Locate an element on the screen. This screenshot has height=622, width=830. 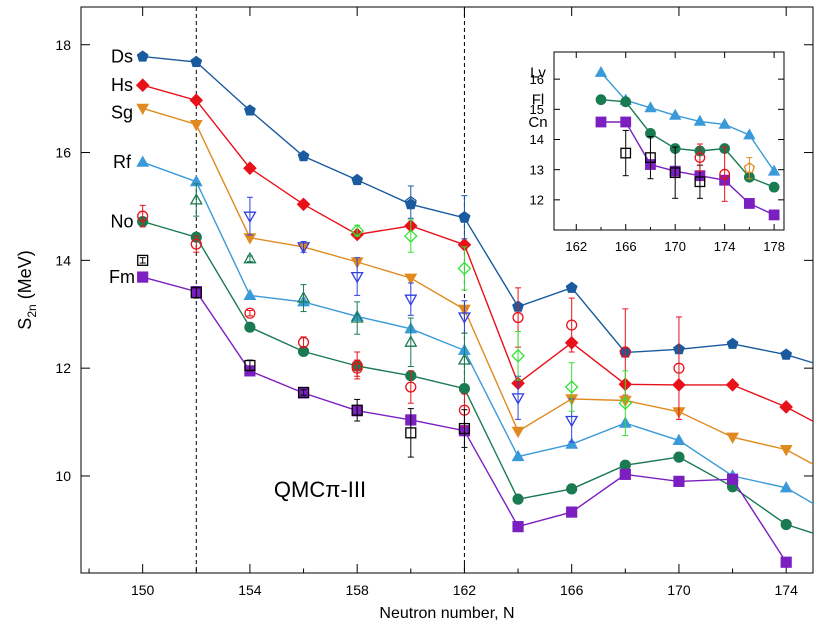
exp-point-Lv is located at coordinates (749, 168).